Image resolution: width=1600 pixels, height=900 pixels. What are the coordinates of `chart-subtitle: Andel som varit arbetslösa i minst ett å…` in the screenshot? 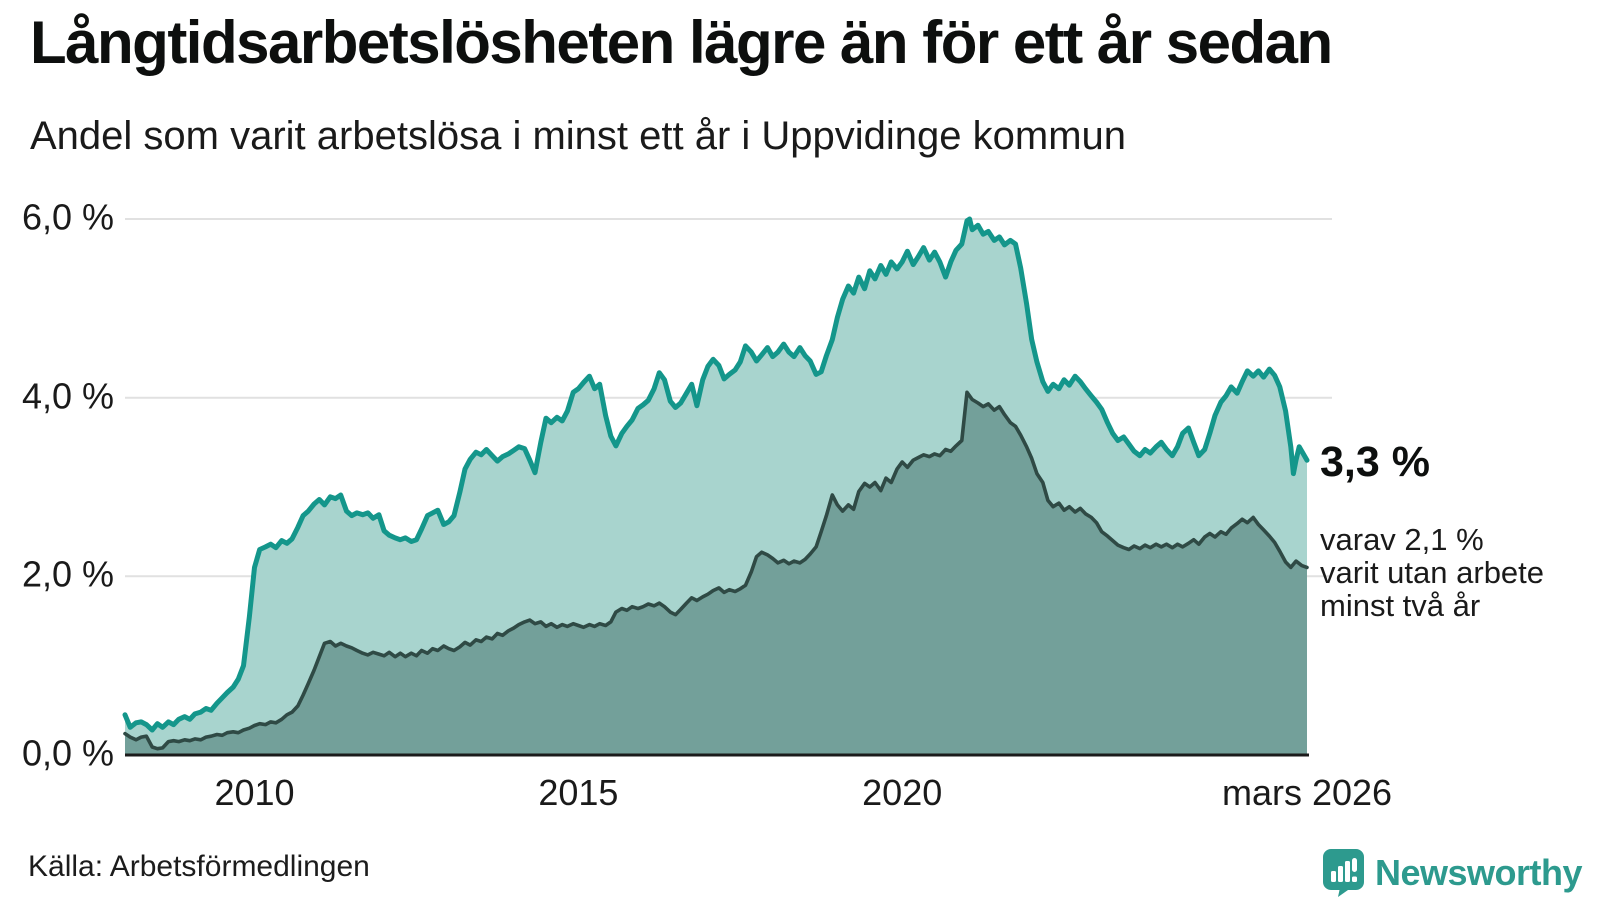 It's located at (578, 136).